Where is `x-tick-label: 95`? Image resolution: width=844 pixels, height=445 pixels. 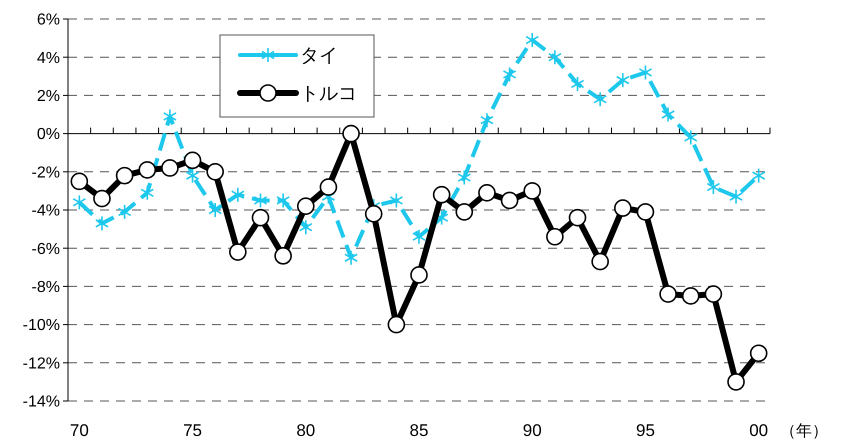 x-tick-label: 95 is located at coordinates (645, 430).